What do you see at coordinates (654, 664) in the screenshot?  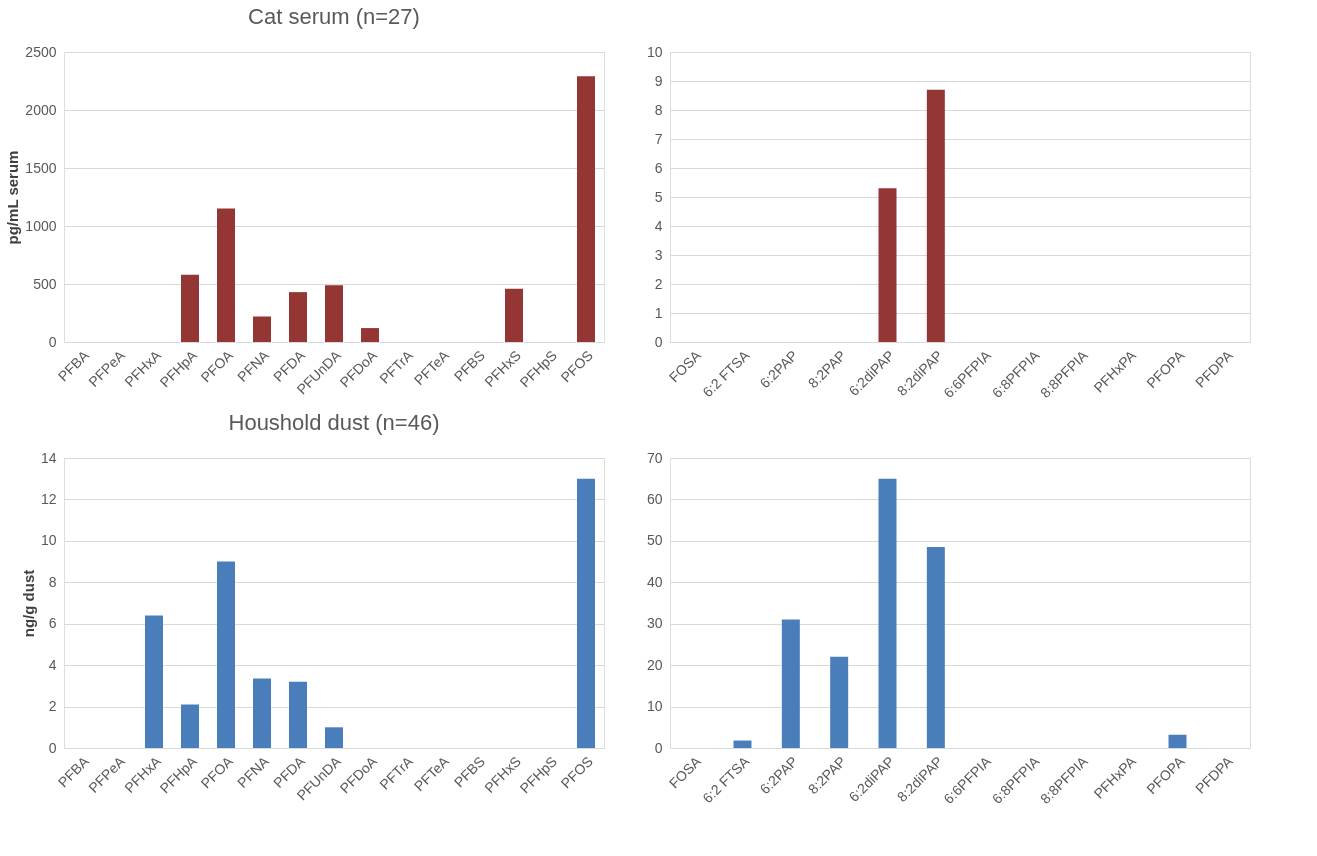 I see `y-tick-label: 20` at bounding box center [654, 664].